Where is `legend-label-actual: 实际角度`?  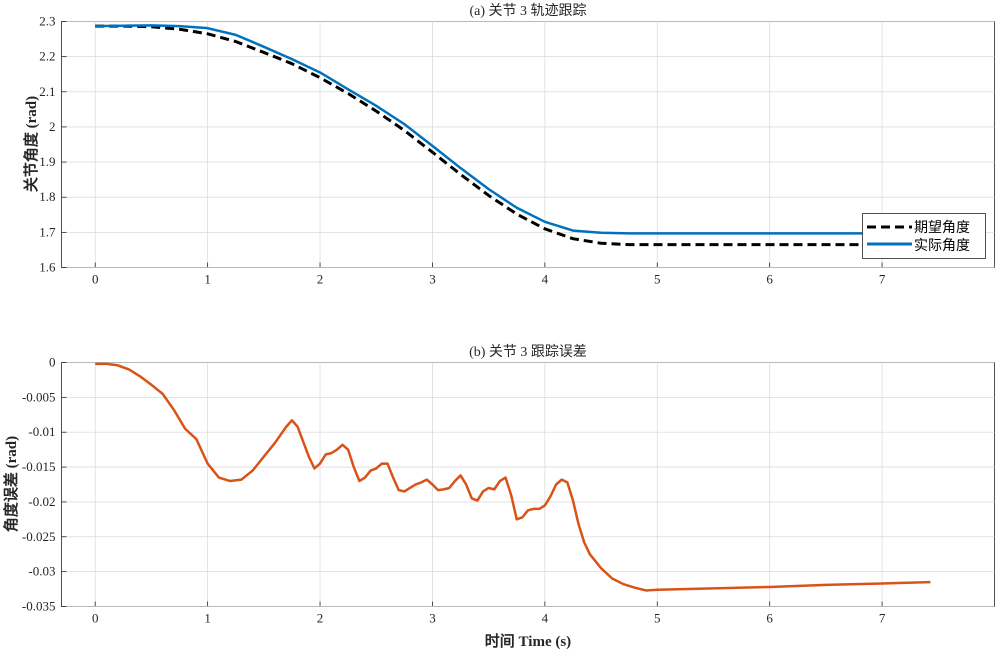
legend-label-actual: 实际角度 is located at coordinates (942, 246).